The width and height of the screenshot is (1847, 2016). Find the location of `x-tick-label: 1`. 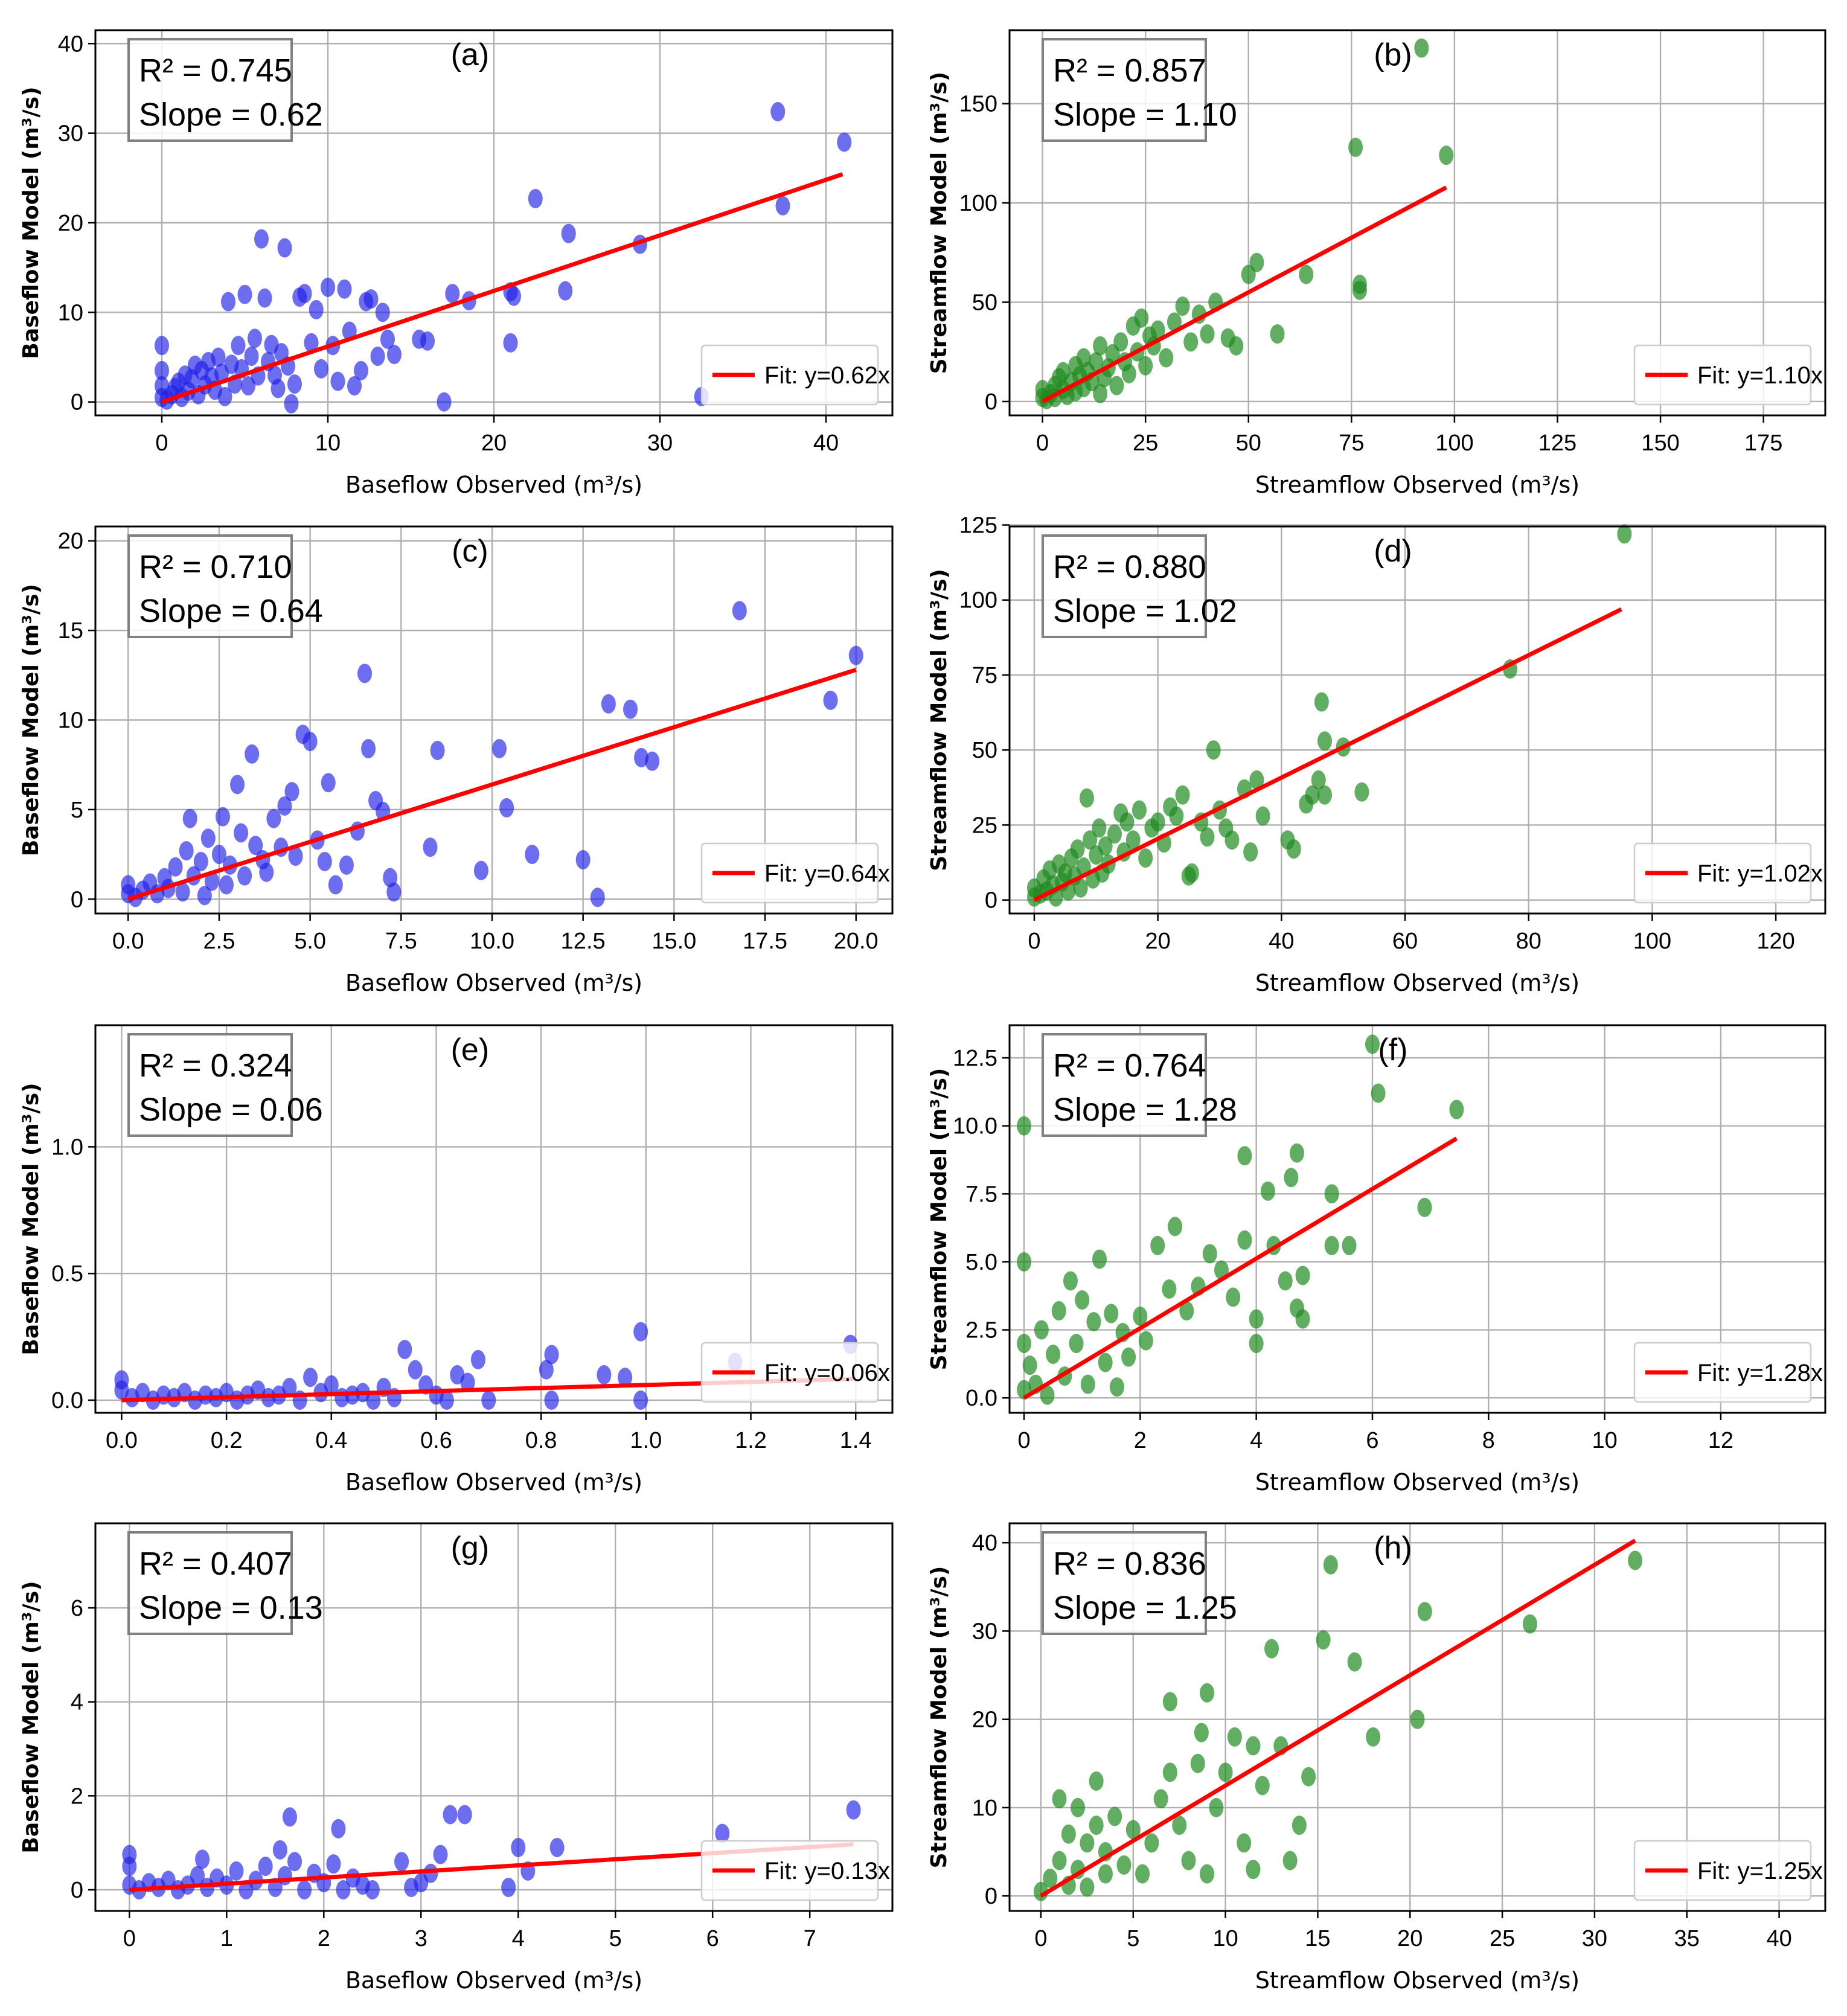

x-tick-label: 1 is located at coordinates (226, 1938).